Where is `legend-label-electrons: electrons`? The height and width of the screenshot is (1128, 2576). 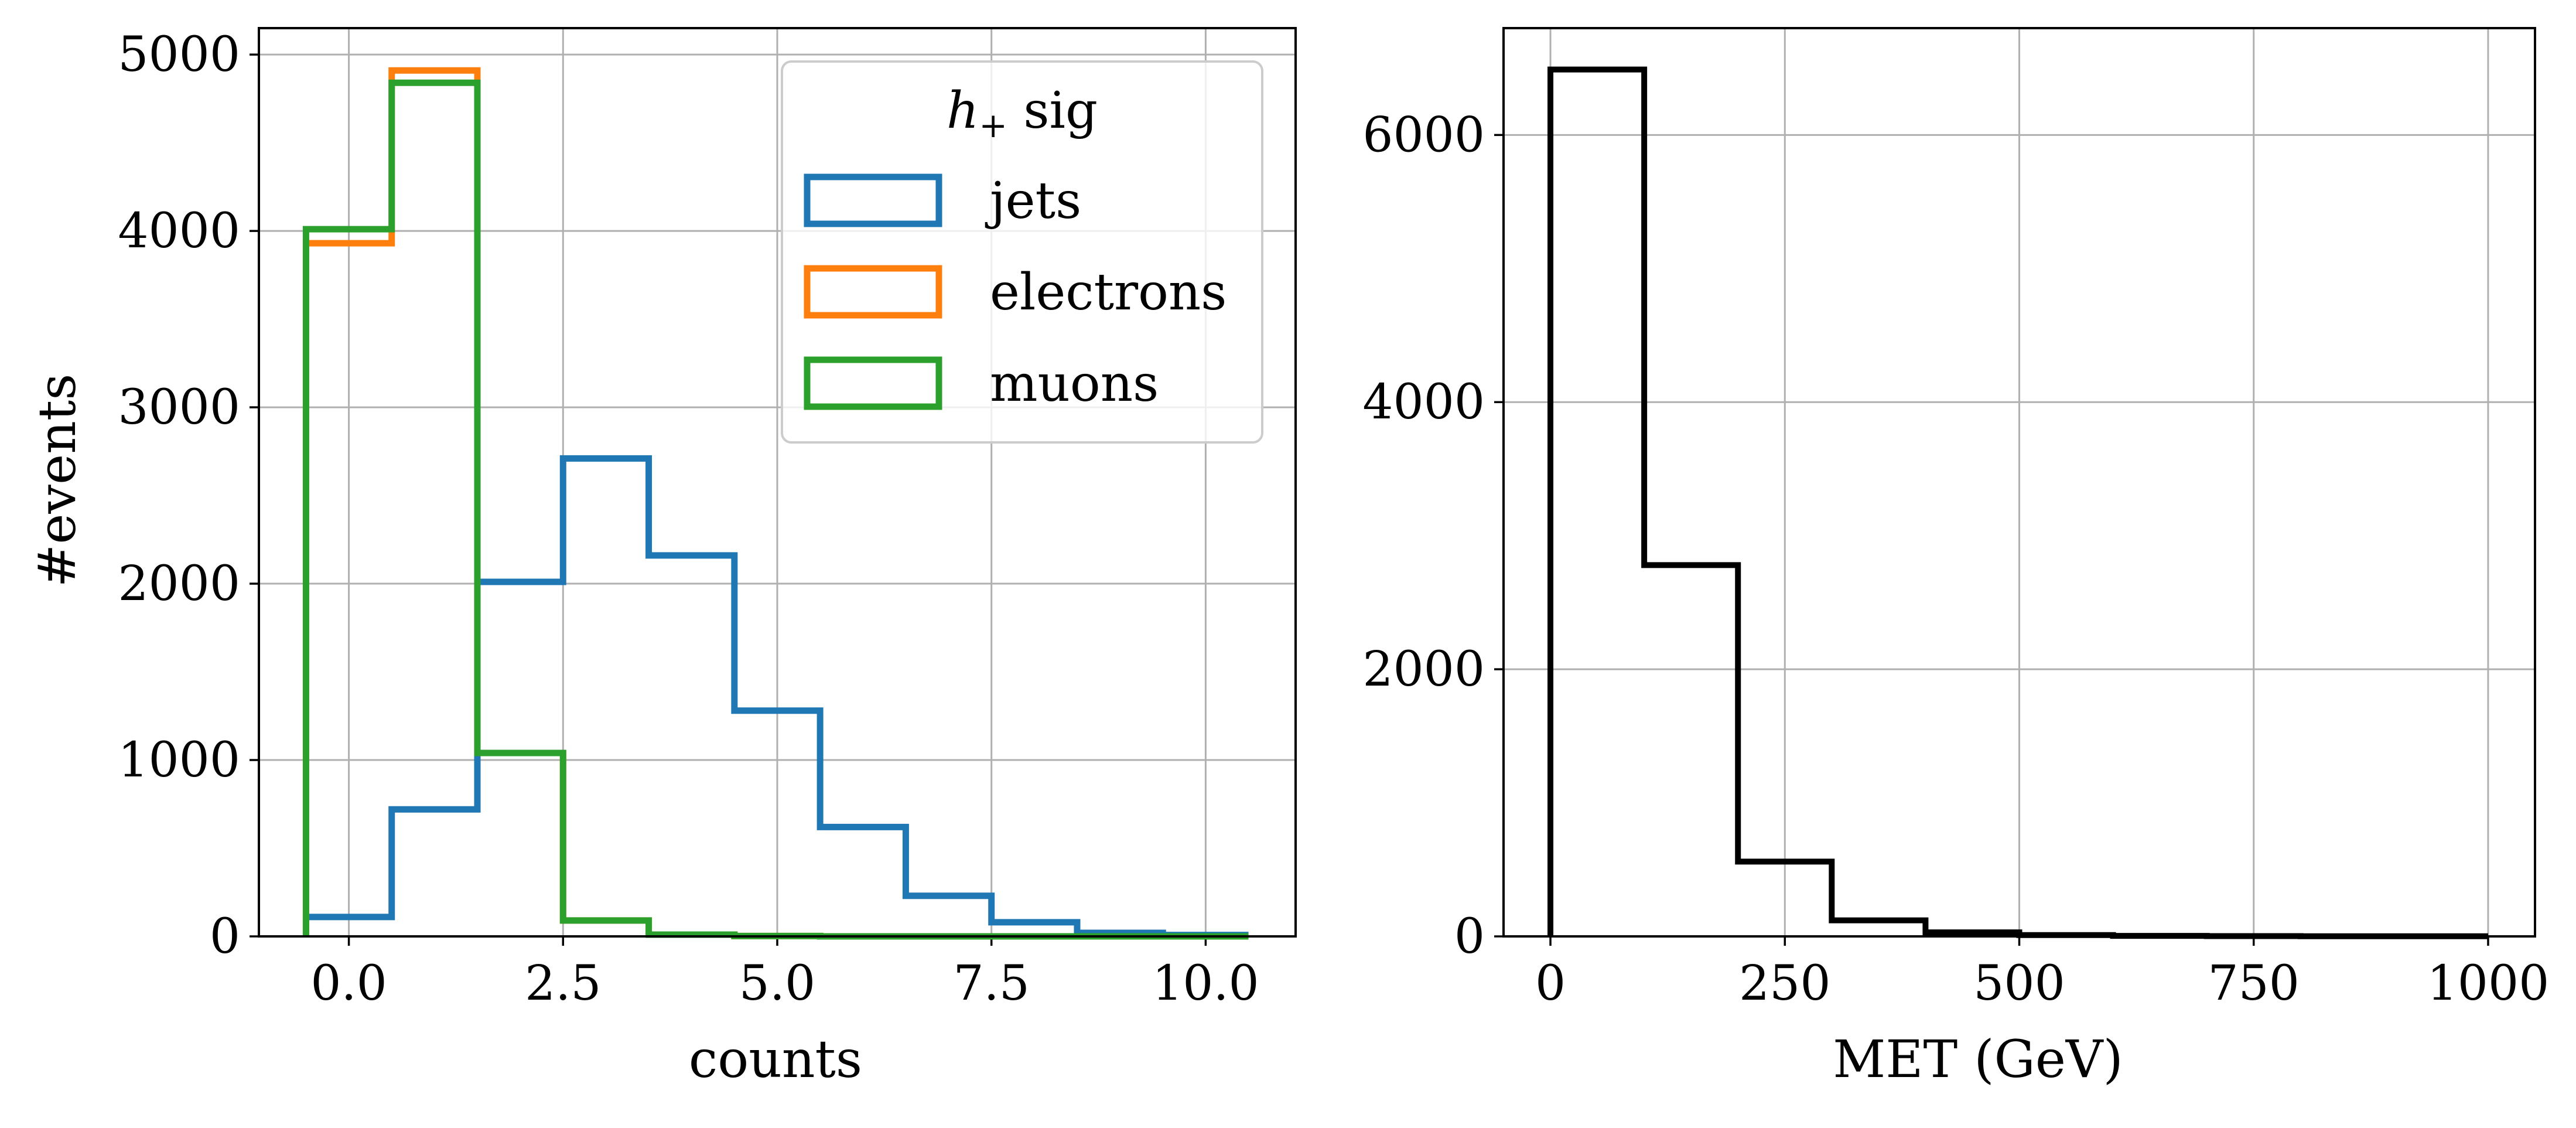
legend-label-electrons: electrons is located at coordinates (1108, 292).